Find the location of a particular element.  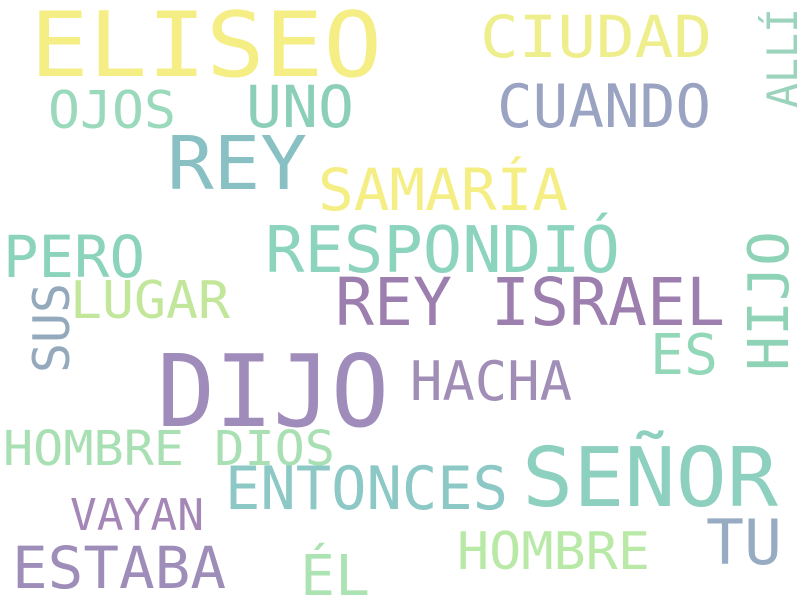

word-samaria: SAMARÍA is located at coordinates (443, 189).